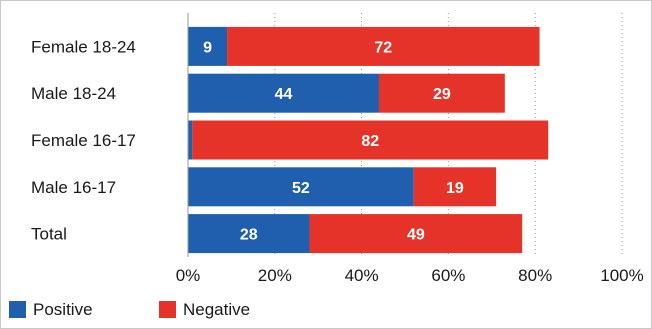 This screenshot has height=329, width=652. Describe the element at coordinates (535, 275) in the screenshot. I see `x-tick-label: 80%` at that location.